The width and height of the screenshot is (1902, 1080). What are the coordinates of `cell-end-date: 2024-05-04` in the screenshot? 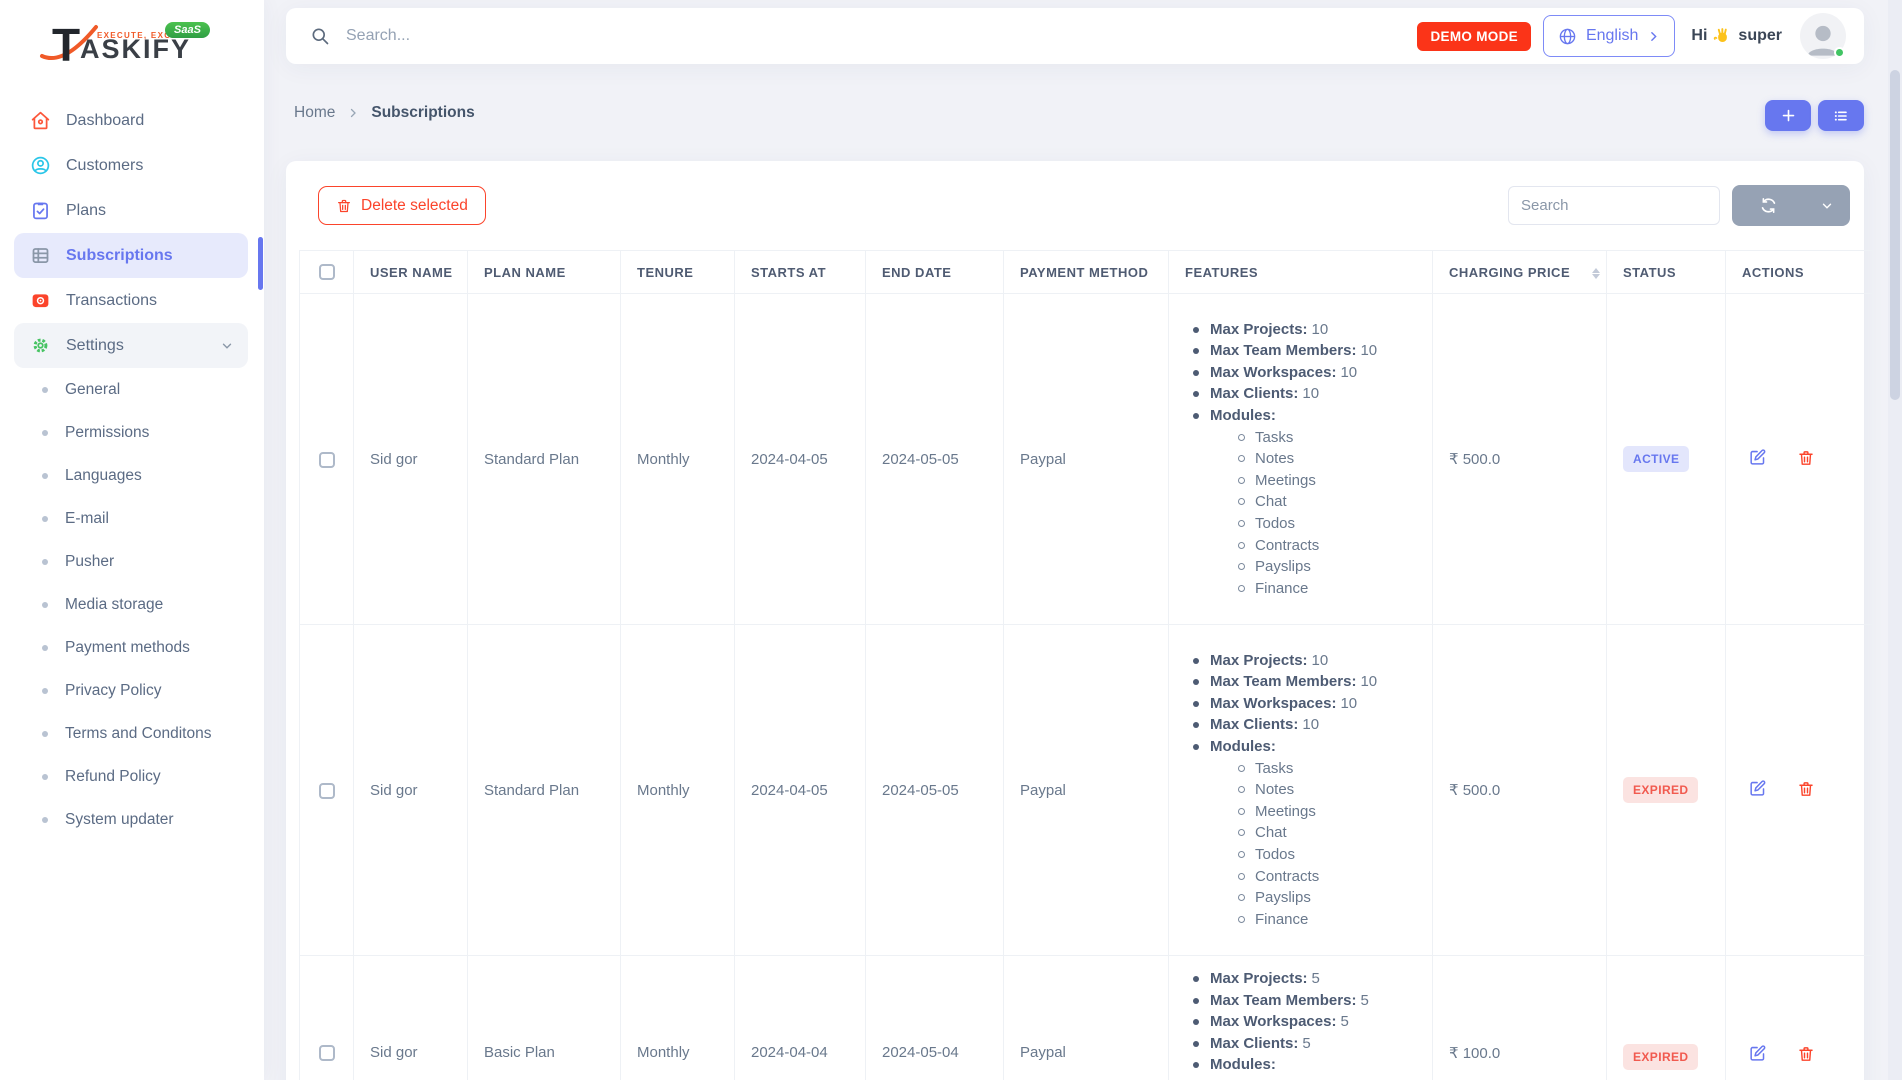 It's located at (934, 1017).